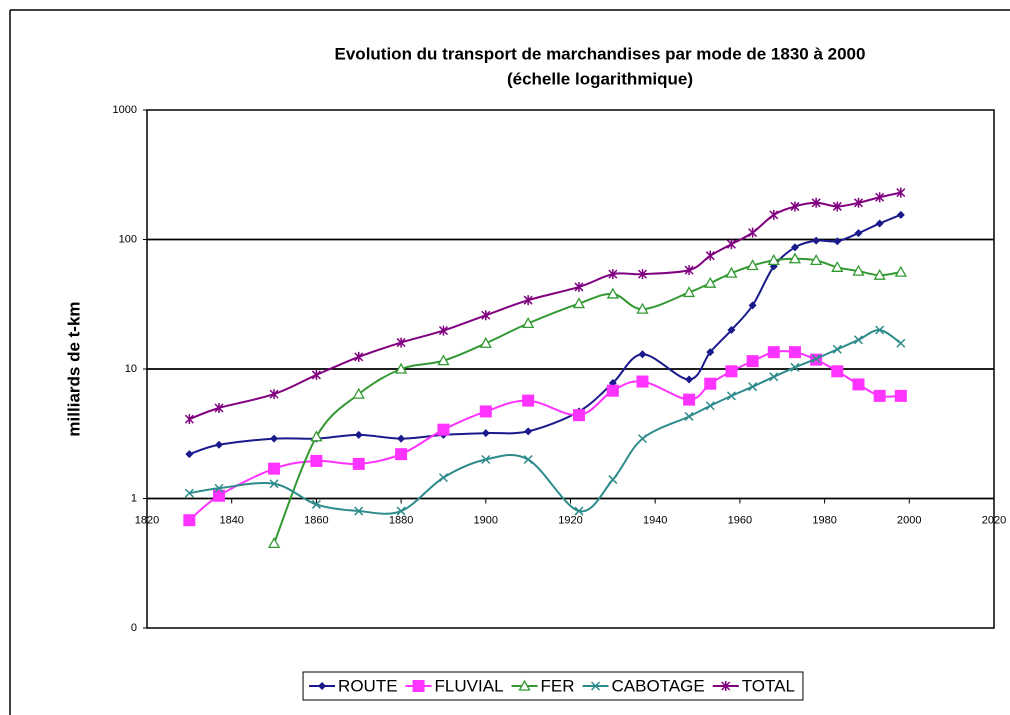 Image resolution: width=1010 pixels, height=715 pixels. Describe the element at coordinates (909, 520) in the screenshot. I see `x-tick-label: 2000` at that location.